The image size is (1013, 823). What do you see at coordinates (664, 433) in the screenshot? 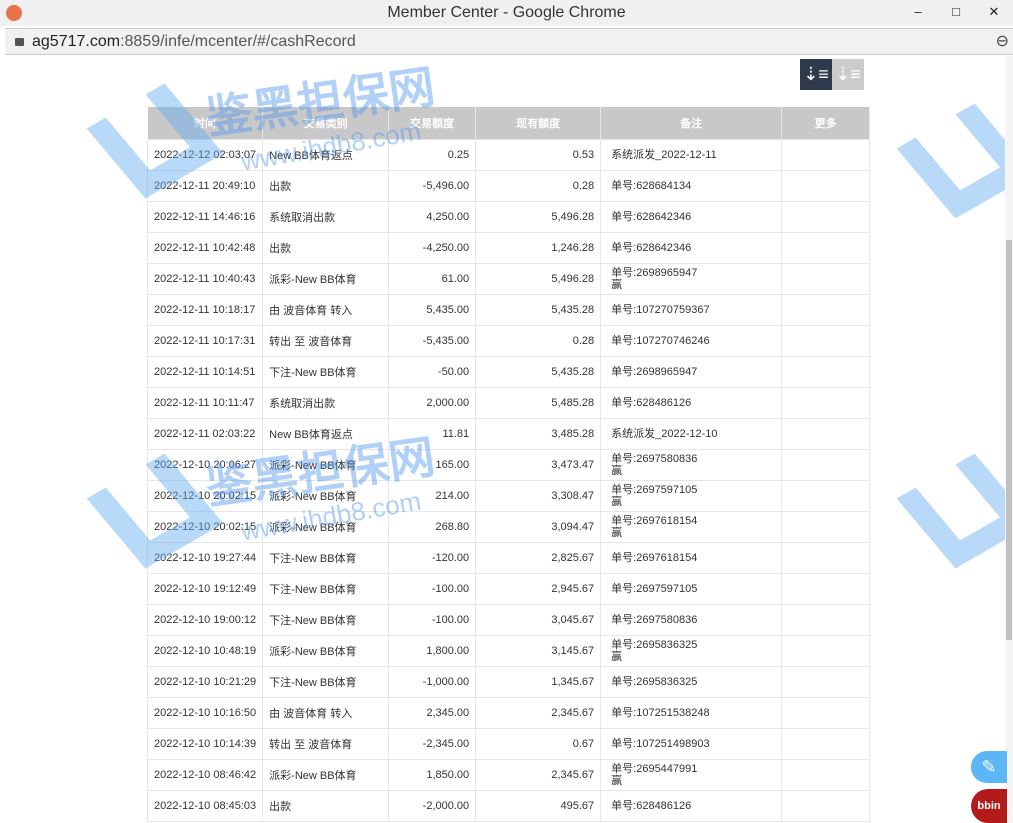
I see `remark-text: 系统派发_2022-12-10` at bounding box center [664, 433].